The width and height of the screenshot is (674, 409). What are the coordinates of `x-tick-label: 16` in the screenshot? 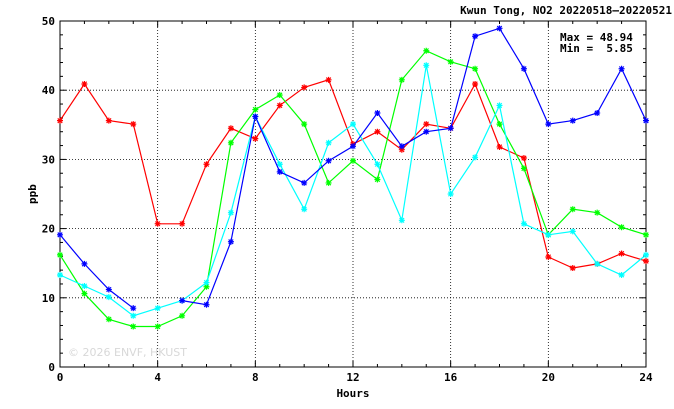 It's located at (451, 377).